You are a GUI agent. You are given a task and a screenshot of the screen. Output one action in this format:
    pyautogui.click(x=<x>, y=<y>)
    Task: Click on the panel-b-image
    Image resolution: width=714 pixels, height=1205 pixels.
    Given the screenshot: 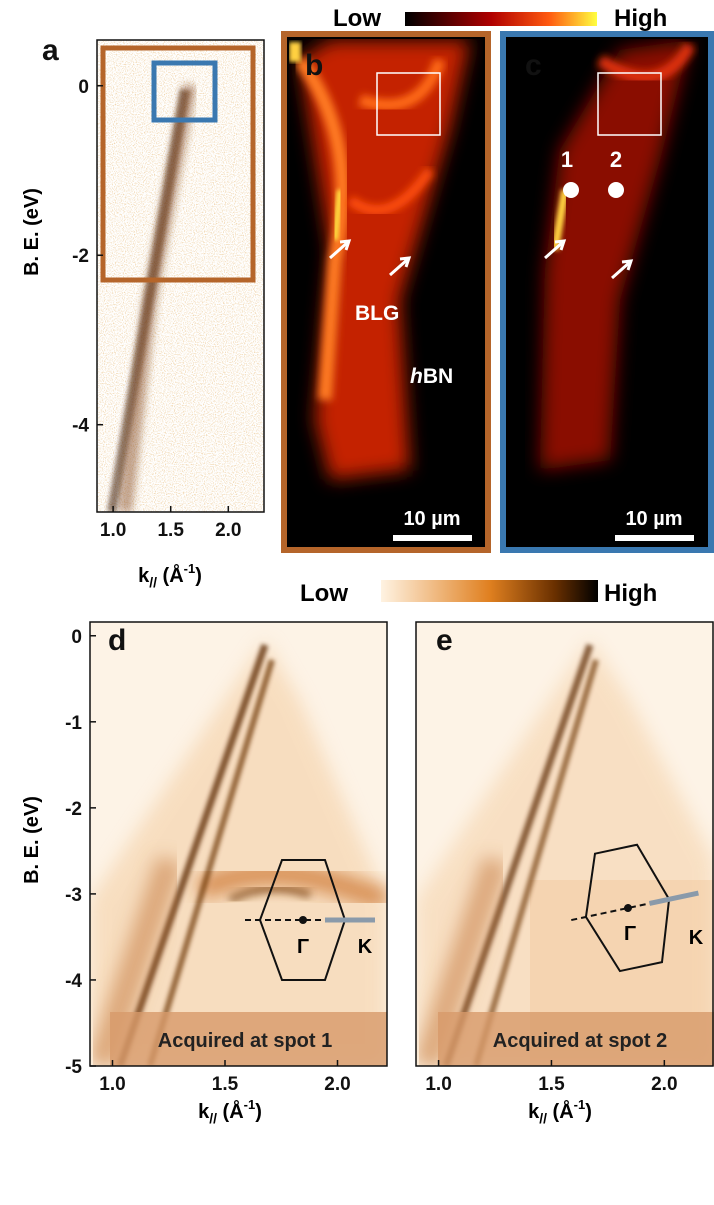 What is the action you would take?
    pyautogui.click(x=379, y=260)
    